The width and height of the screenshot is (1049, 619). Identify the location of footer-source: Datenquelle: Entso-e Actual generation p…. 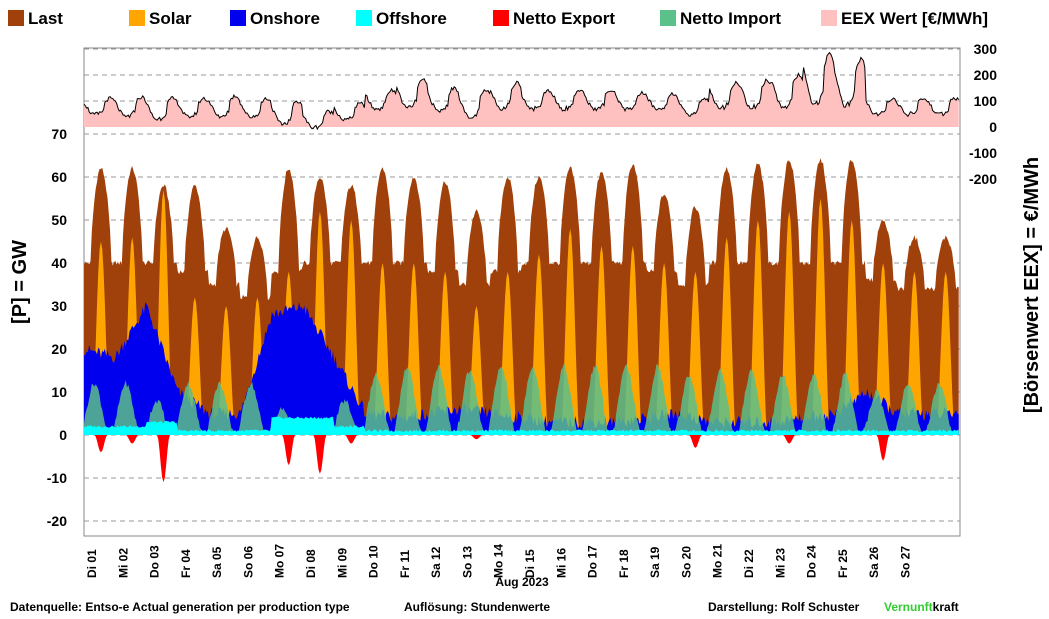
(180, 607).